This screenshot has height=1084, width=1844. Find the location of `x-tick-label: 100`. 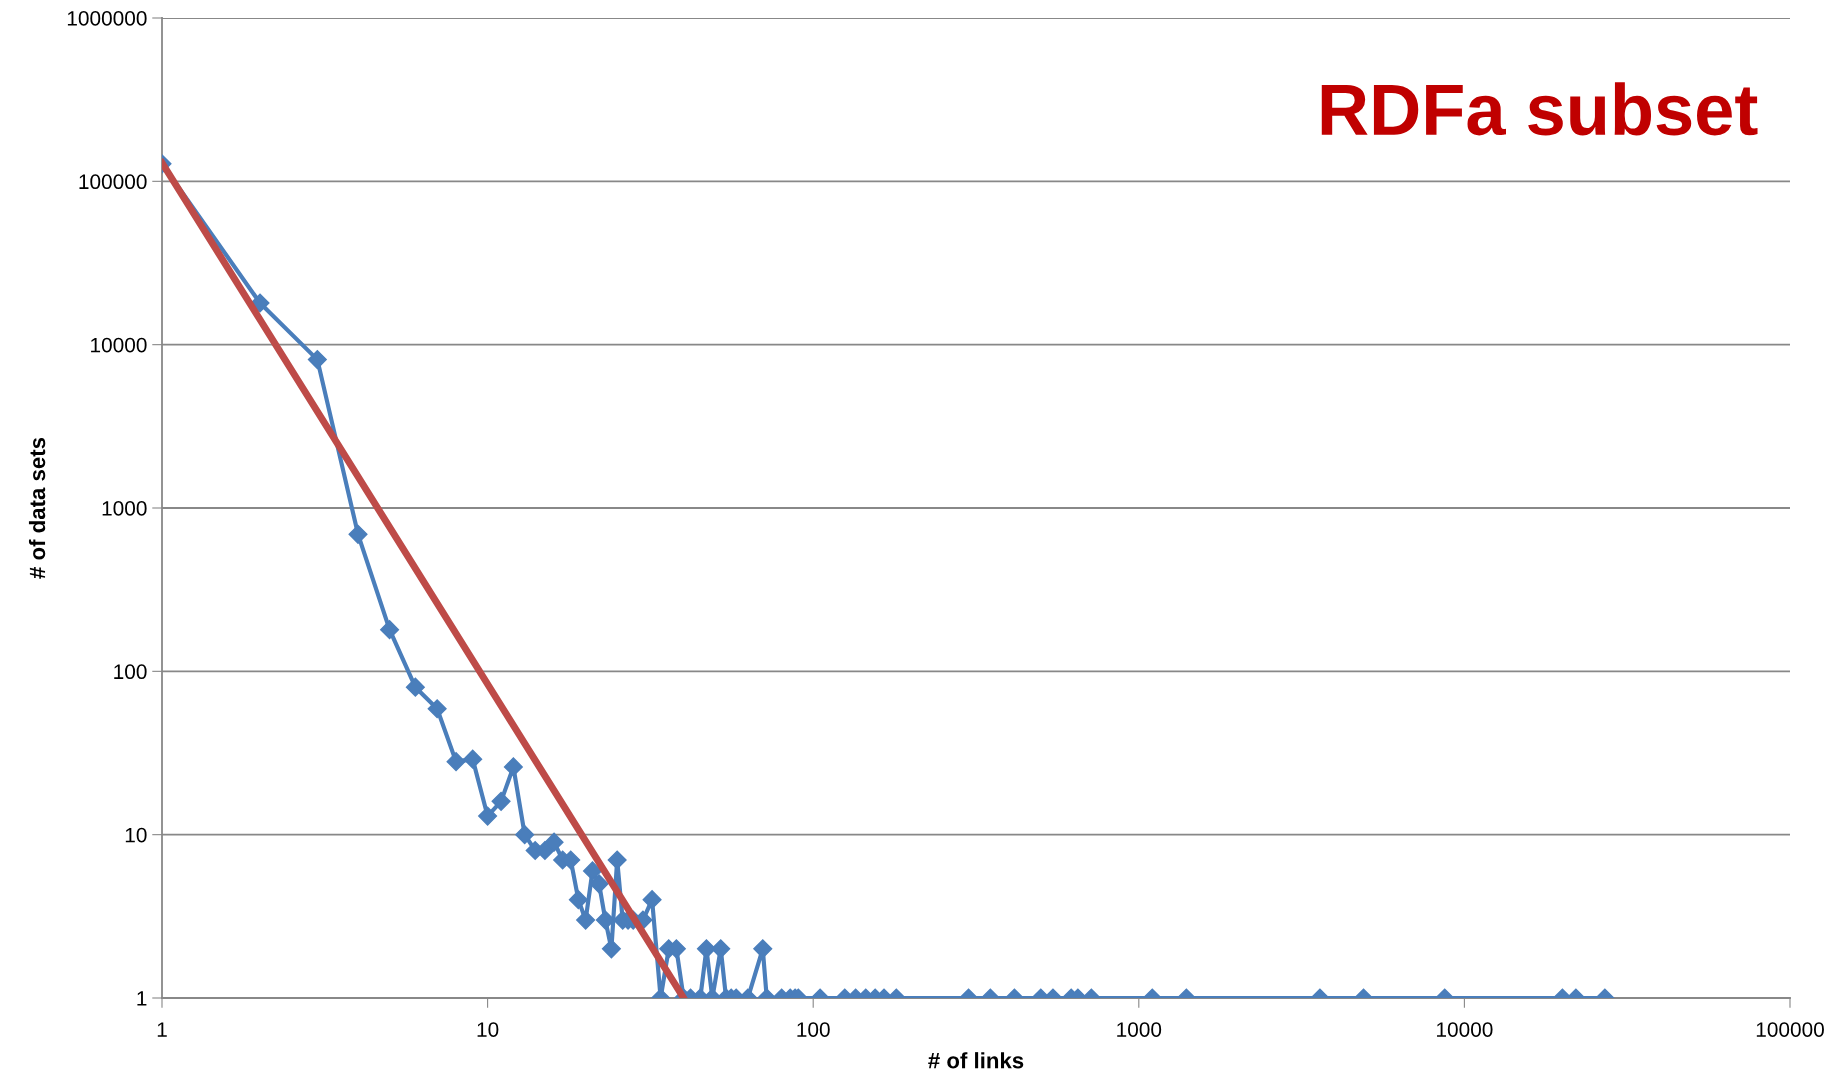

x-tick-label: 100 is located at coordinates (813, 1029).